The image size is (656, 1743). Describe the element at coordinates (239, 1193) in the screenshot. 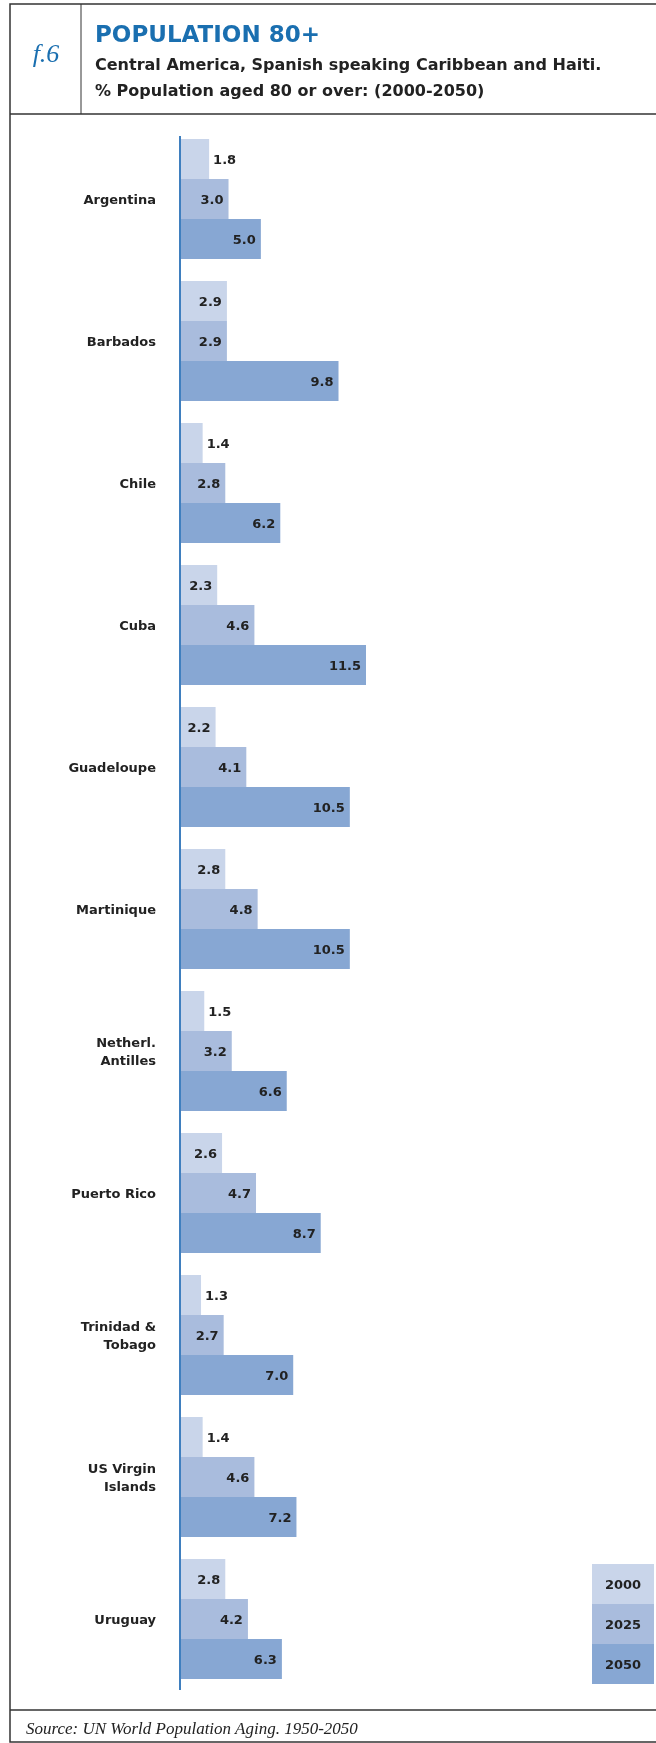

I see `data-label: 4.7` at that location.